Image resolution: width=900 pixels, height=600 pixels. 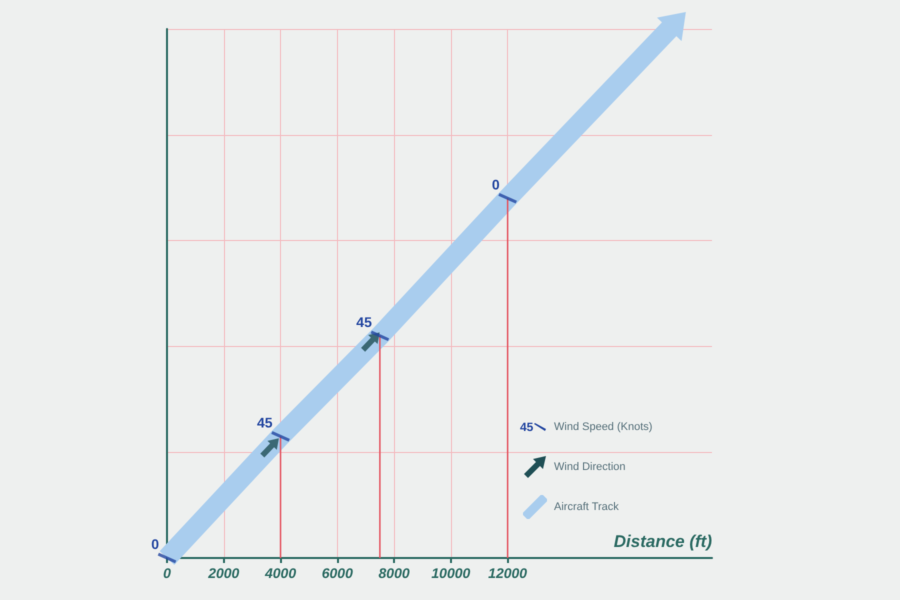 I want to click on legend-label: Aircraft Track, so click(x=586, y=507).